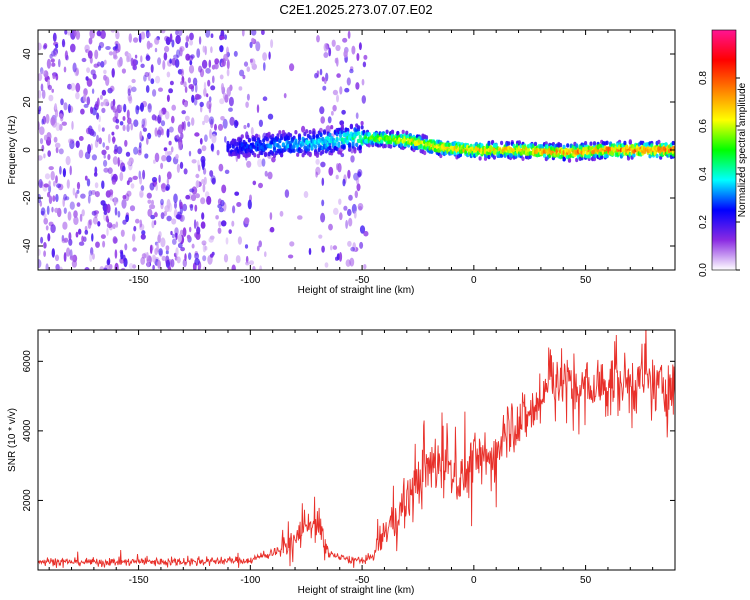 This screenshot has width=750, height=600. I want to click on colorbar-tick-label: 0.8, so click(703, 78).